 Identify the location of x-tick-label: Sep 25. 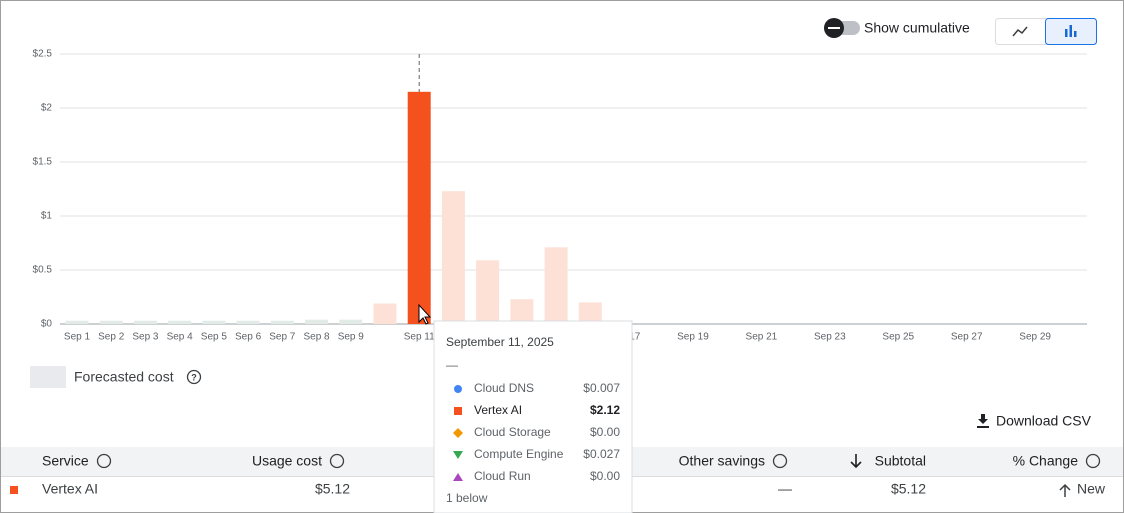
(898, 337).